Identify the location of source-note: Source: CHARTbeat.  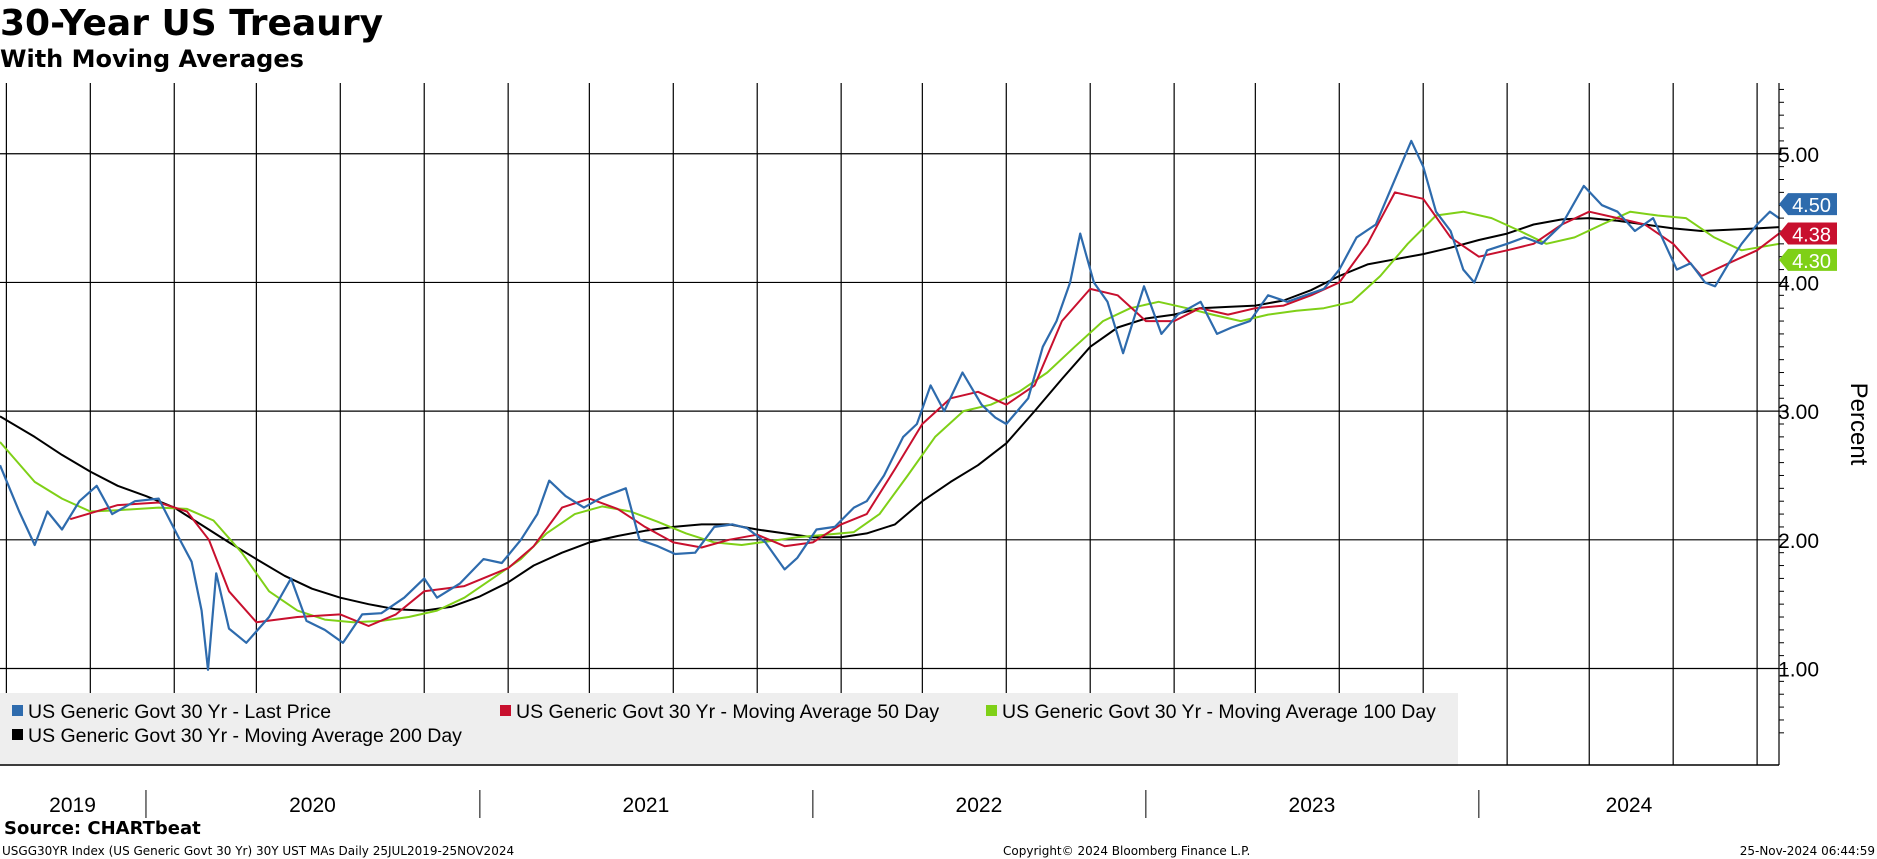
(102, 828).